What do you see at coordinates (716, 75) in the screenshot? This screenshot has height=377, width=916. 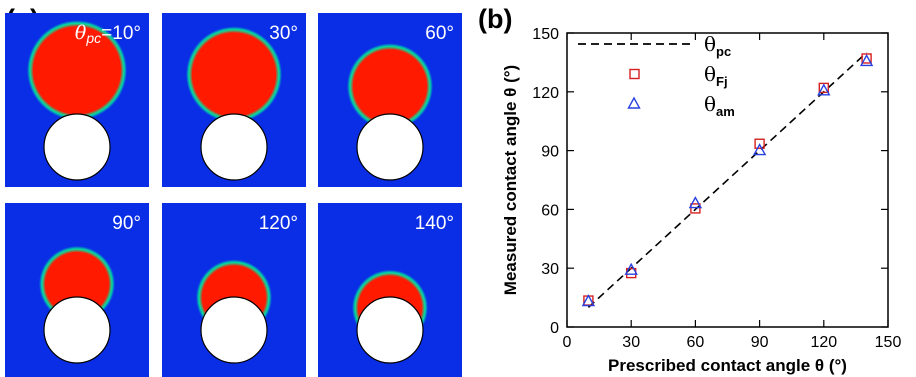 I see `legend-entry: θFj` at bounding box center [716, 75].